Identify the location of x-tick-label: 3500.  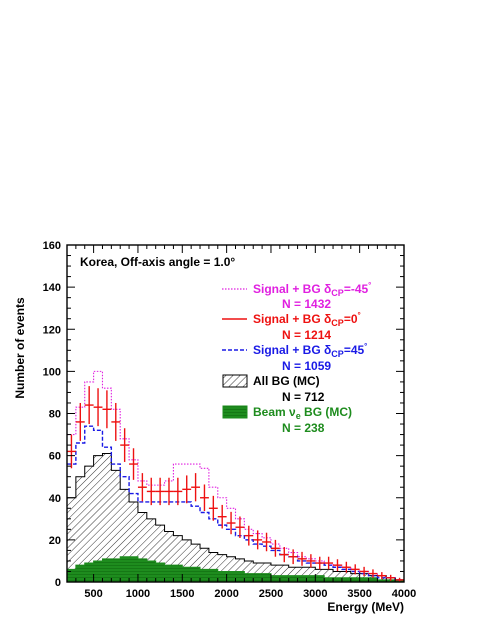
(359, 594).